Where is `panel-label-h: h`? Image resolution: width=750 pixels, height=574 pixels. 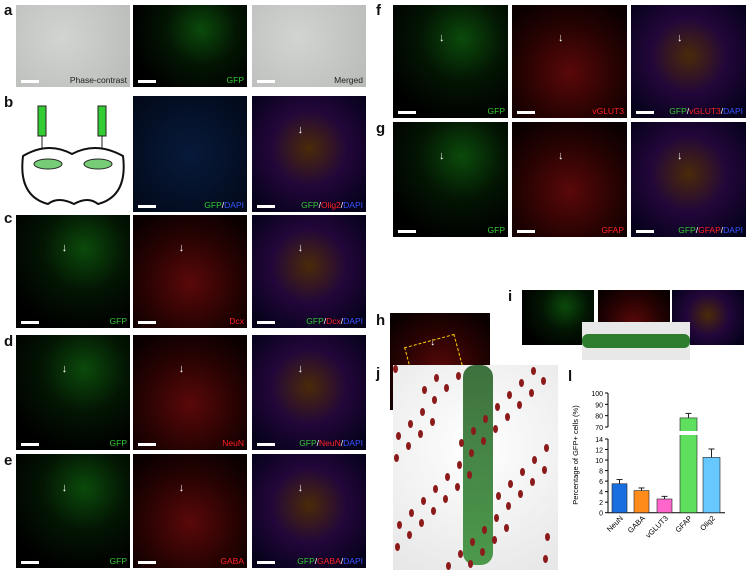 panel-label-h: h is located at coordinates (381, 320).